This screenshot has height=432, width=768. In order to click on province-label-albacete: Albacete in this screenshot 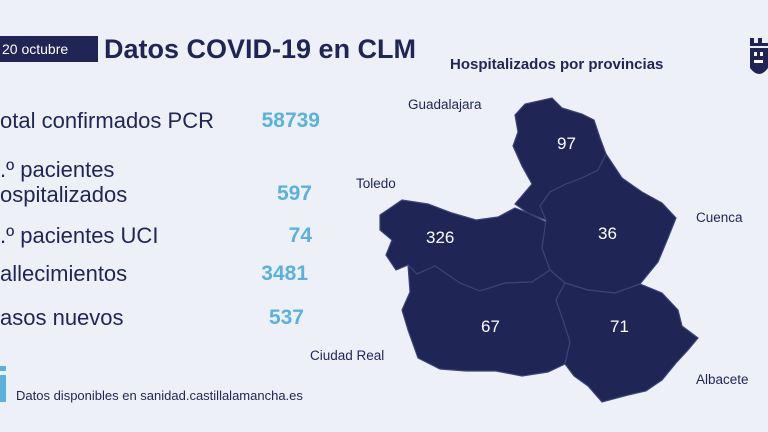, I will do `click(722, 379)`.